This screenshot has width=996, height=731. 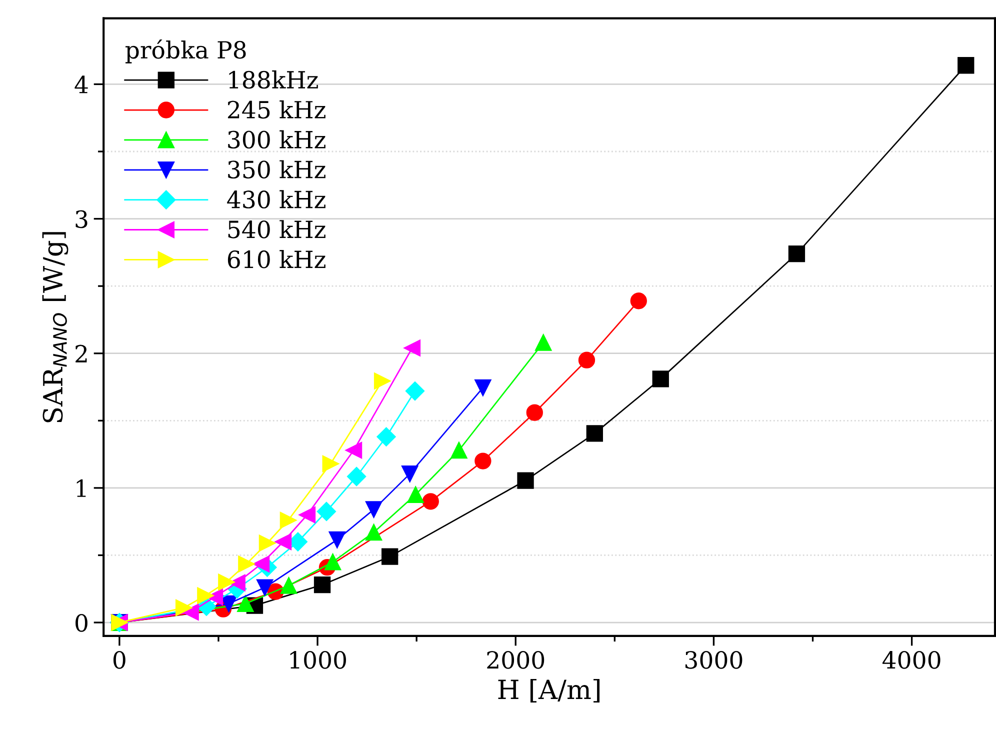 What do you see at coordinates (186, 52) in the screenshot?
I see `legend-title: próbka P8` at bounding box center [186, 52].